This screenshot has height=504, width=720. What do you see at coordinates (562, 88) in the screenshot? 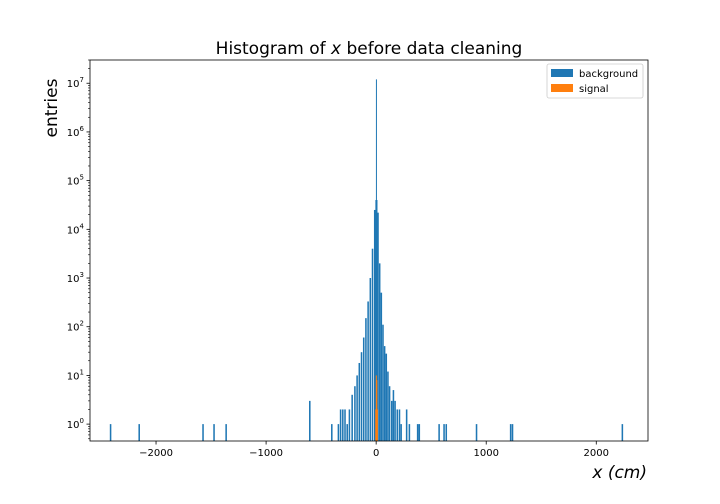
I see `signal-legend-swatch` at bounding box center [562, 88].